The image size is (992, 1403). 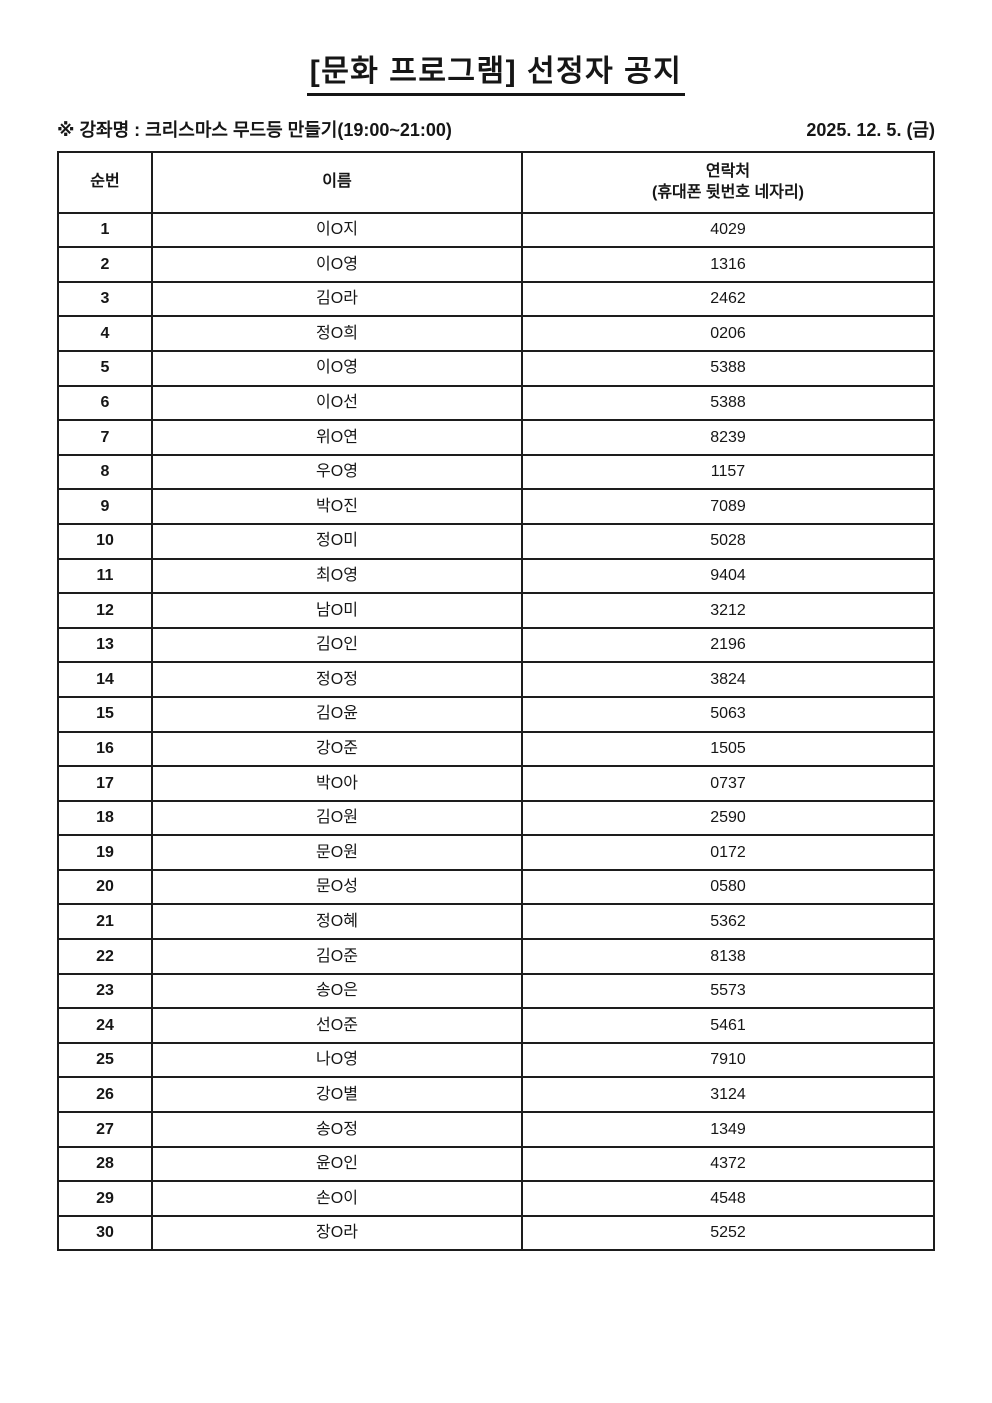 I want to click on table-row: 24 선O준 5461, so click(x=496, y=1025).